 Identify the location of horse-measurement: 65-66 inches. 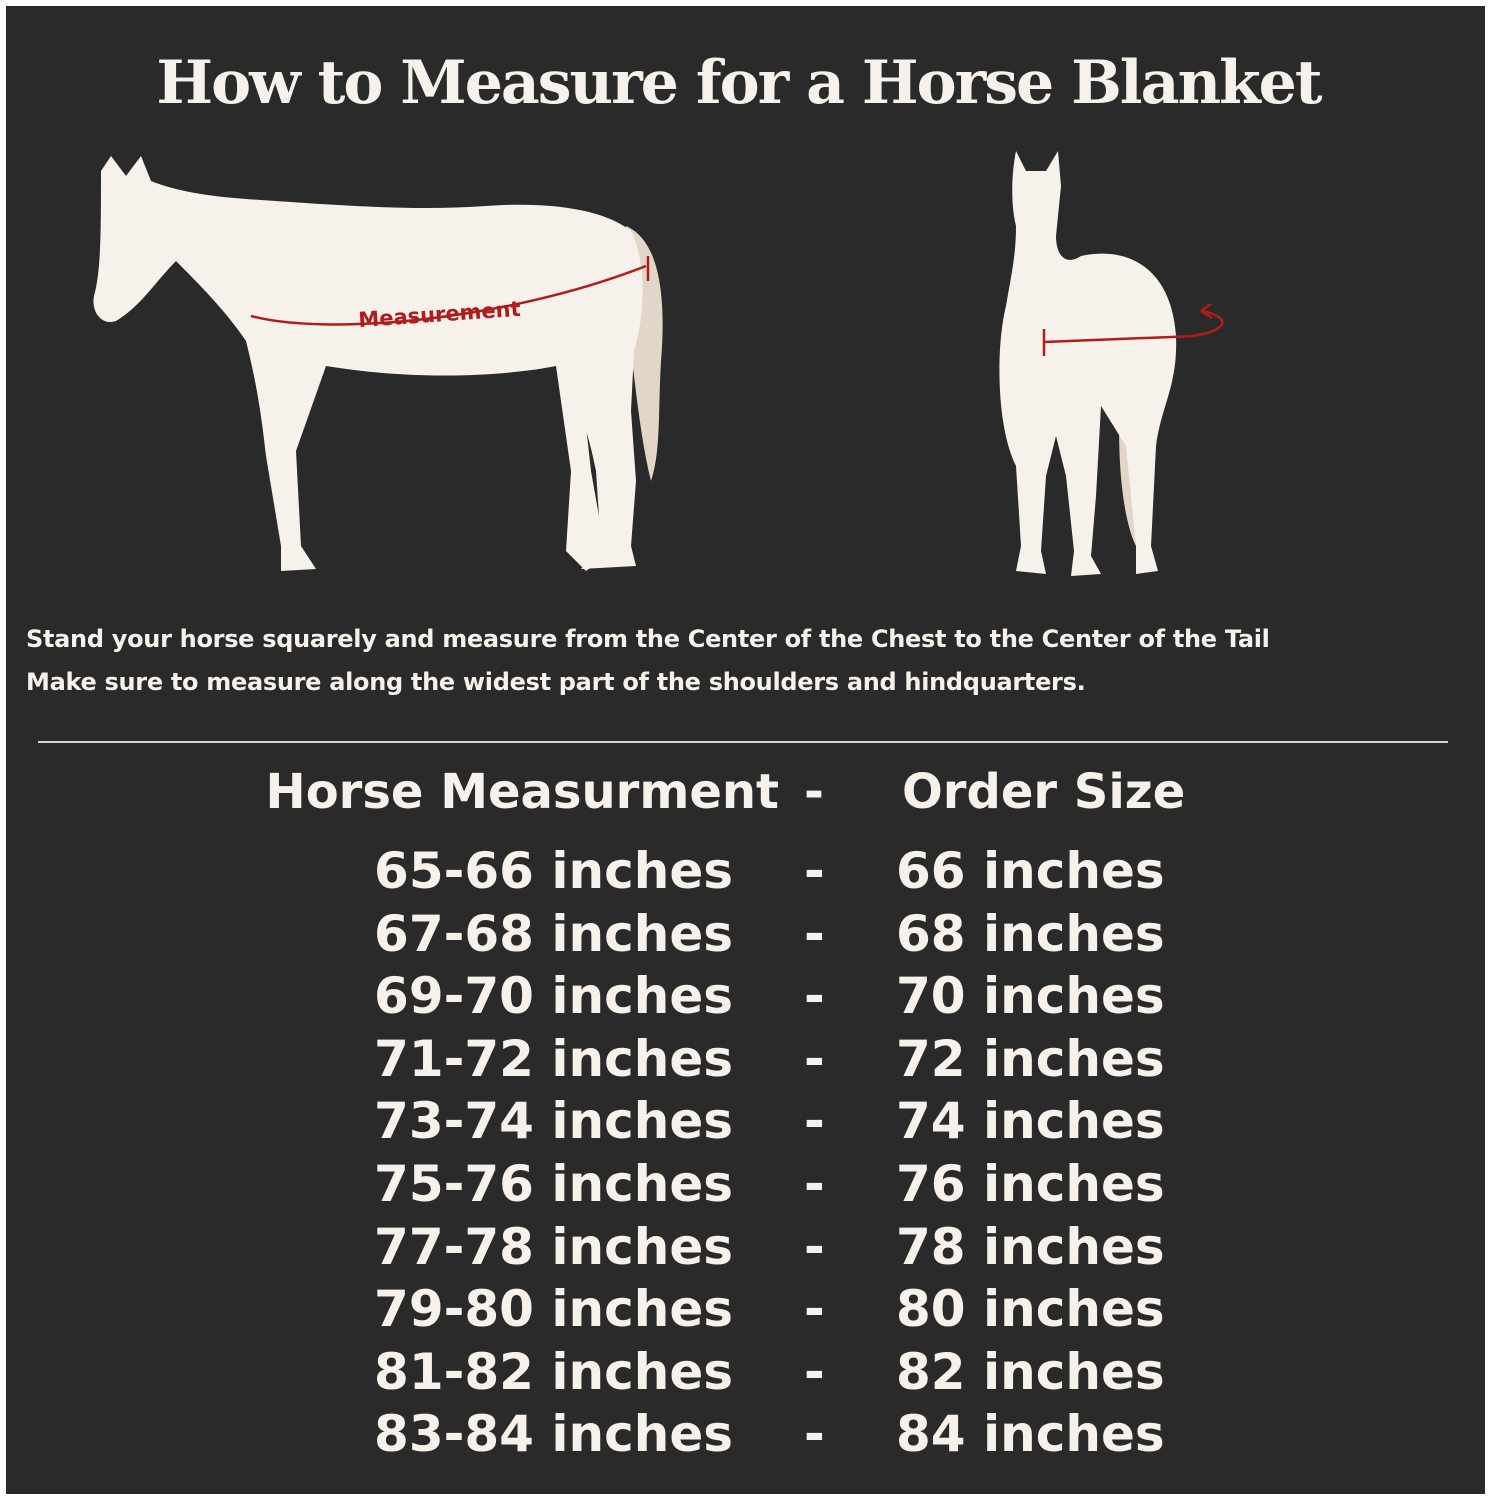
(553, 871).